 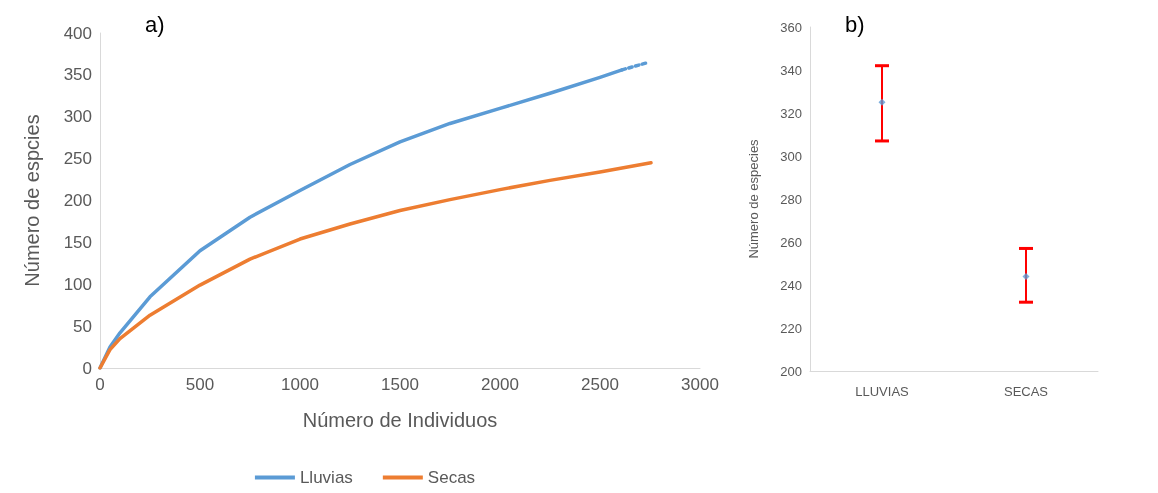 What do you see at coordinates (882, 391) in the screenshot?
I see `x-tick-label: LLUVIAS` at bounding box center [882, 391].